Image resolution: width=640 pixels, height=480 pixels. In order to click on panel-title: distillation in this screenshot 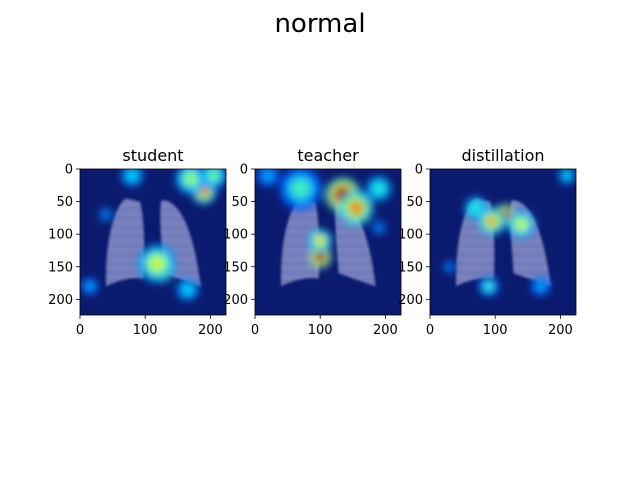, I will do `click(503, 155)`.